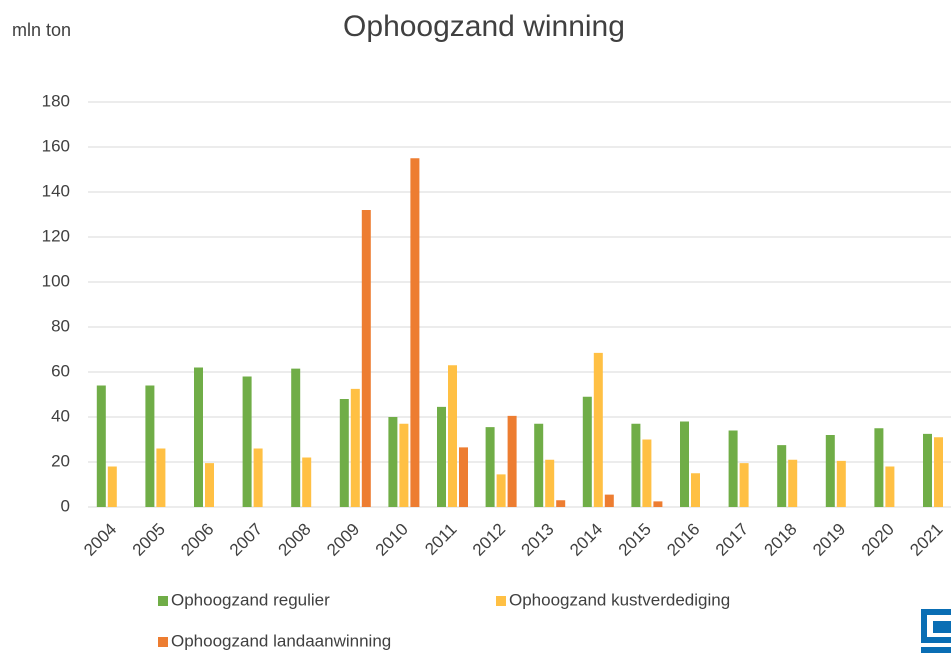 This screenshot has height=656, width=951. I want to click on y-tick-label: 0, so click(65, 505).